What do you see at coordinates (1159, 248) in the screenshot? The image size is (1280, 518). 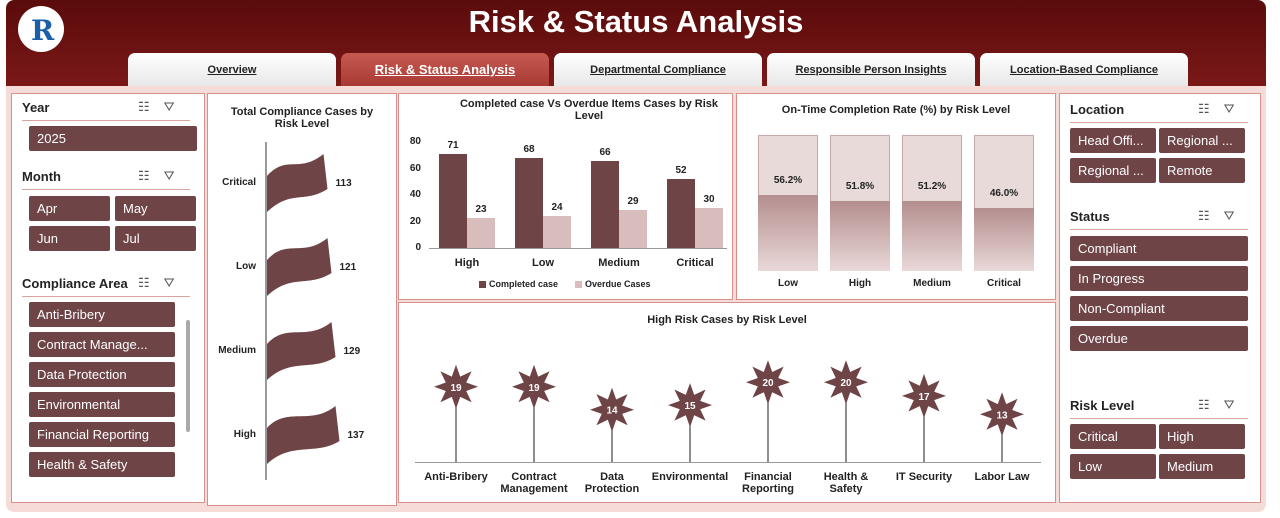 I see `status-chip: Compliant` at bounding box center [1159, 248].